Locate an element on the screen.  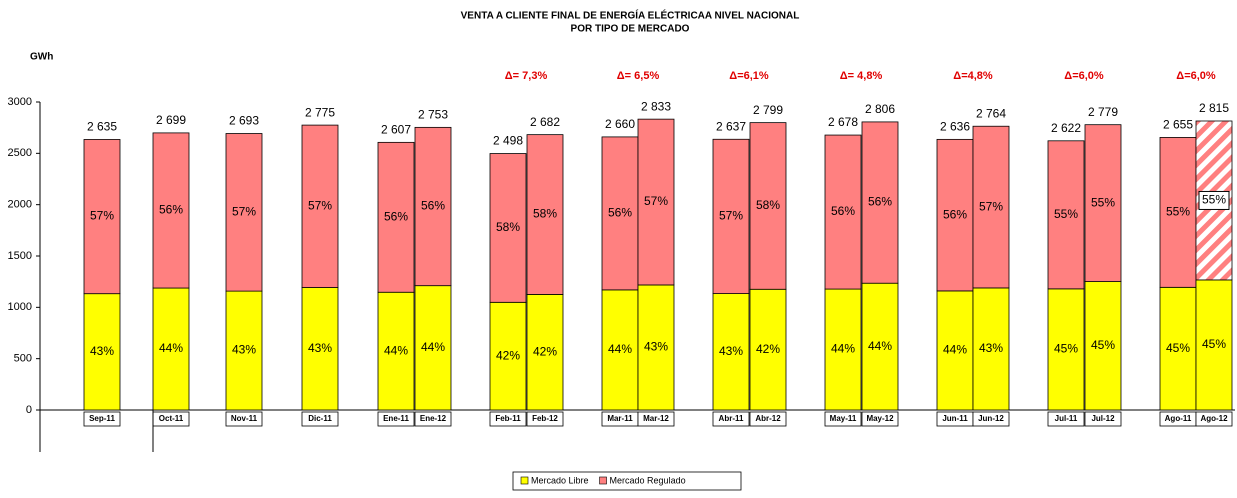
total-label: 2 806 is located at coordinates (880, 109).